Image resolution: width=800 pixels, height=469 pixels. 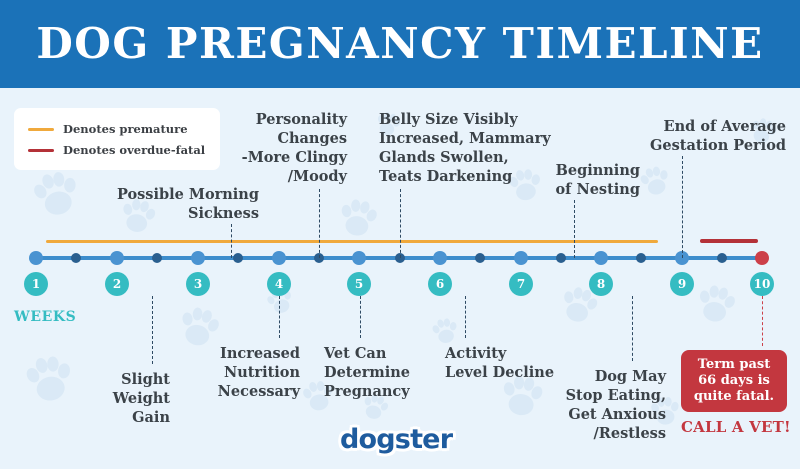 I want to click on call-a-vet-text: CALL A VET!, so click(x=736, y=427).